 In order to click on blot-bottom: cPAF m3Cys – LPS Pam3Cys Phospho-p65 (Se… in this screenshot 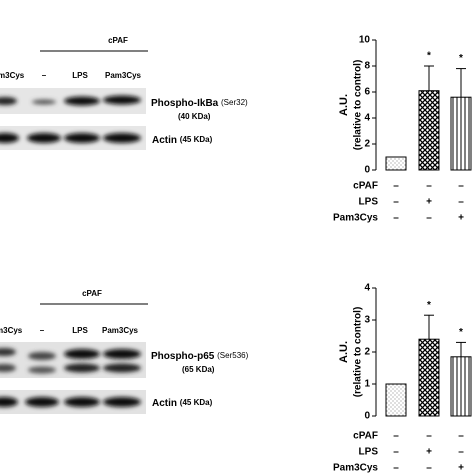, I will do `click(124, 351)`.